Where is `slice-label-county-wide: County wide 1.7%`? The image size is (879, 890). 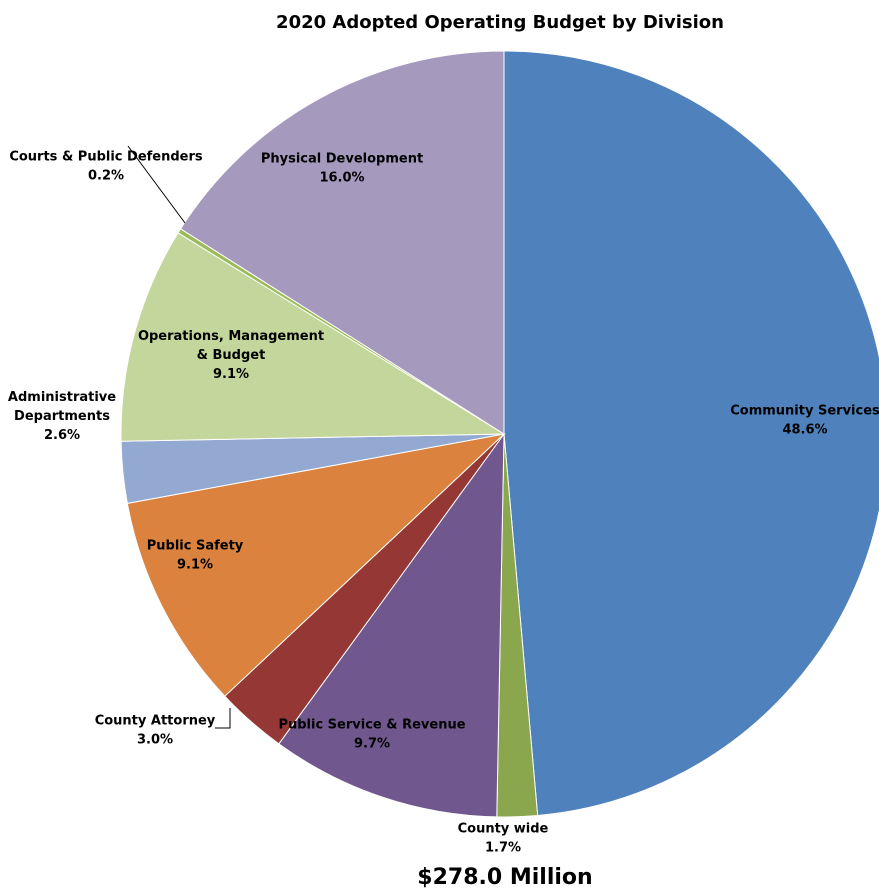 slice-label-county-wide: County wide 1.7% is located at coordinates (503, 839).